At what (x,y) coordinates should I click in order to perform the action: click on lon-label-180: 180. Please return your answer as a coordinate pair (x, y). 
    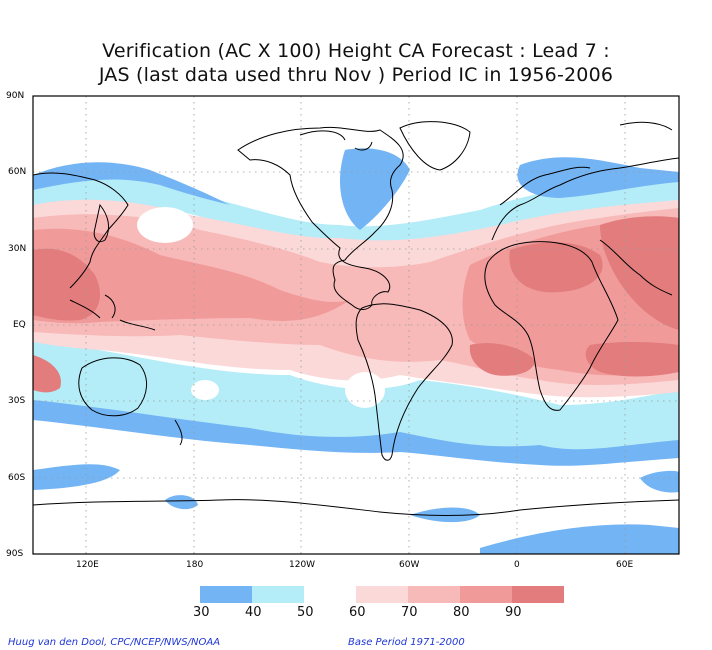
    Looking at the image, I should click on (195, 565).